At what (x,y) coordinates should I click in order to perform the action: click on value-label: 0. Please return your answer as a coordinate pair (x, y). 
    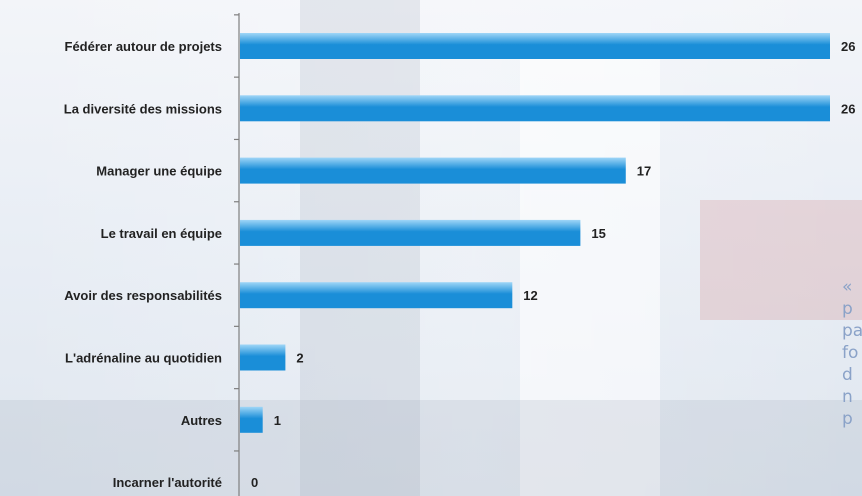
    Looking at the image, I should click on (254, 482).